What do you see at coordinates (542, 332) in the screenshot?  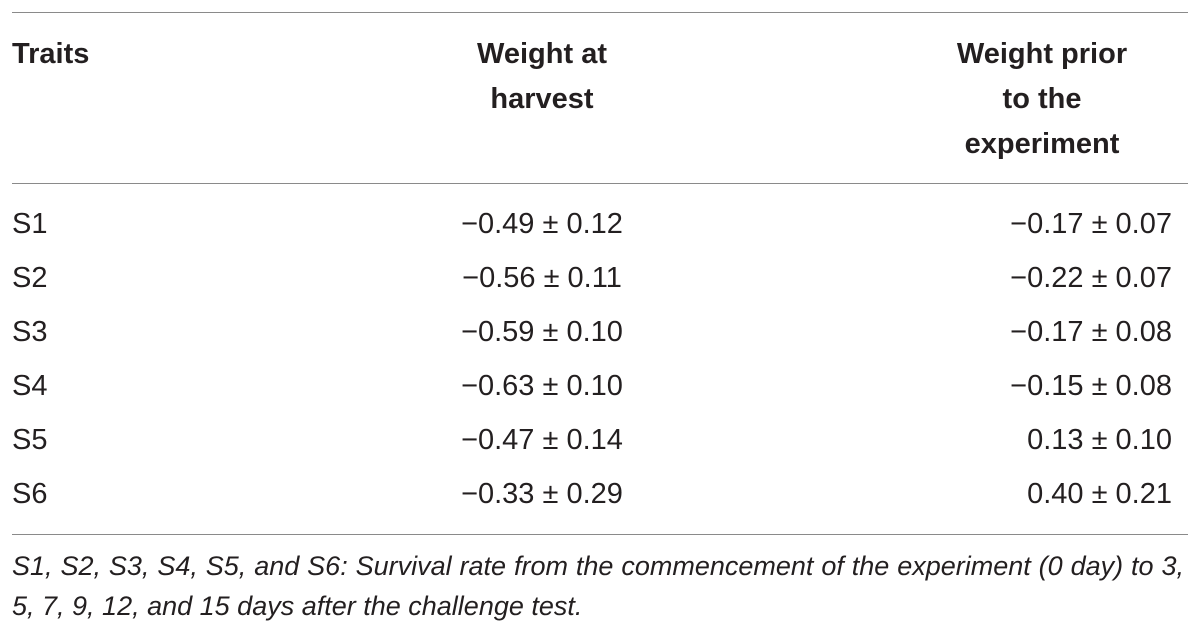 I see `cell-harvest: −0.59 ± 0.10` at bounding box center [542, 332].